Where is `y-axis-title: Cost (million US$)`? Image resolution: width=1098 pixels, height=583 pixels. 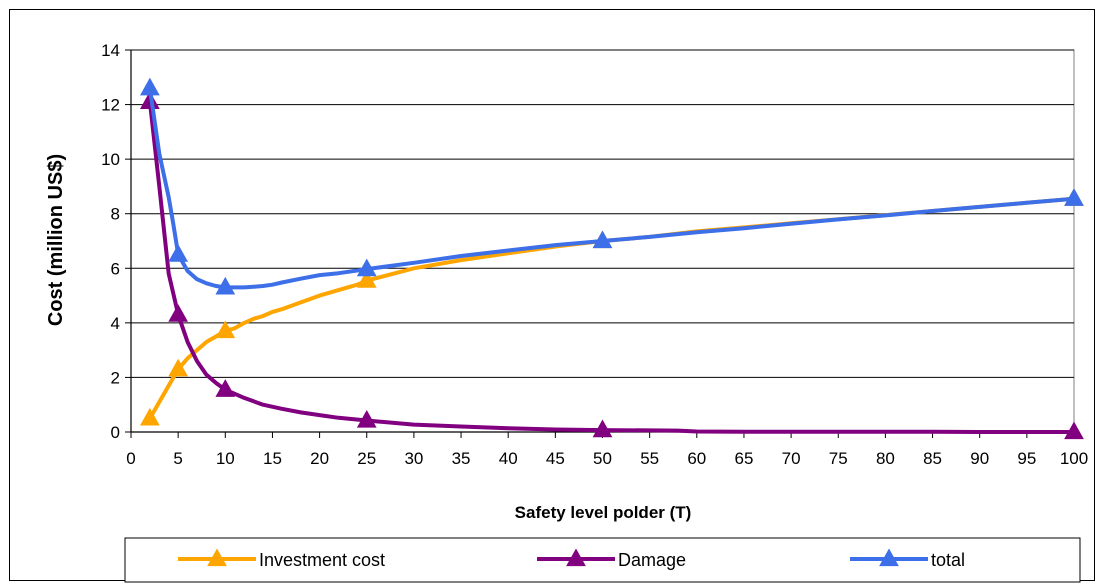 y-axis-title: Cost (million US$) is located at coordinates (56, 240).